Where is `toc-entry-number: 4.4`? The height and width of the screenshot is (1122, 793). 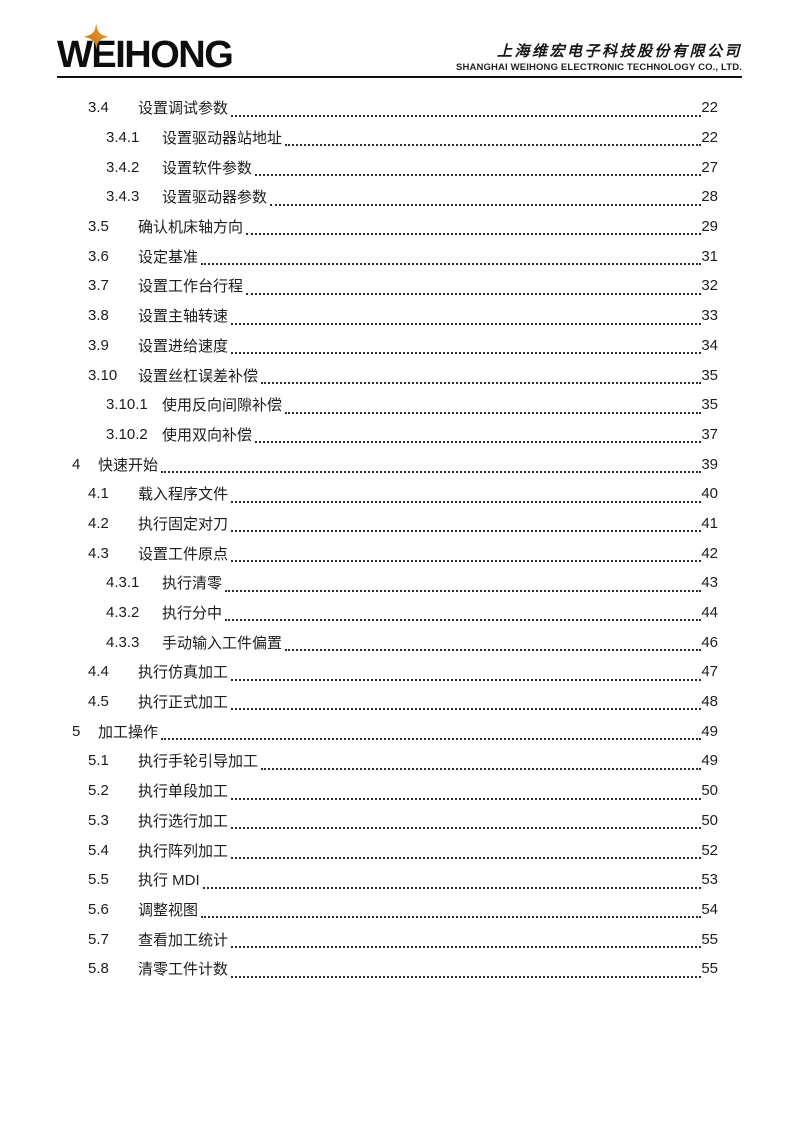
toc-entry-number: 4.4 is located at coordinates (98, 672).